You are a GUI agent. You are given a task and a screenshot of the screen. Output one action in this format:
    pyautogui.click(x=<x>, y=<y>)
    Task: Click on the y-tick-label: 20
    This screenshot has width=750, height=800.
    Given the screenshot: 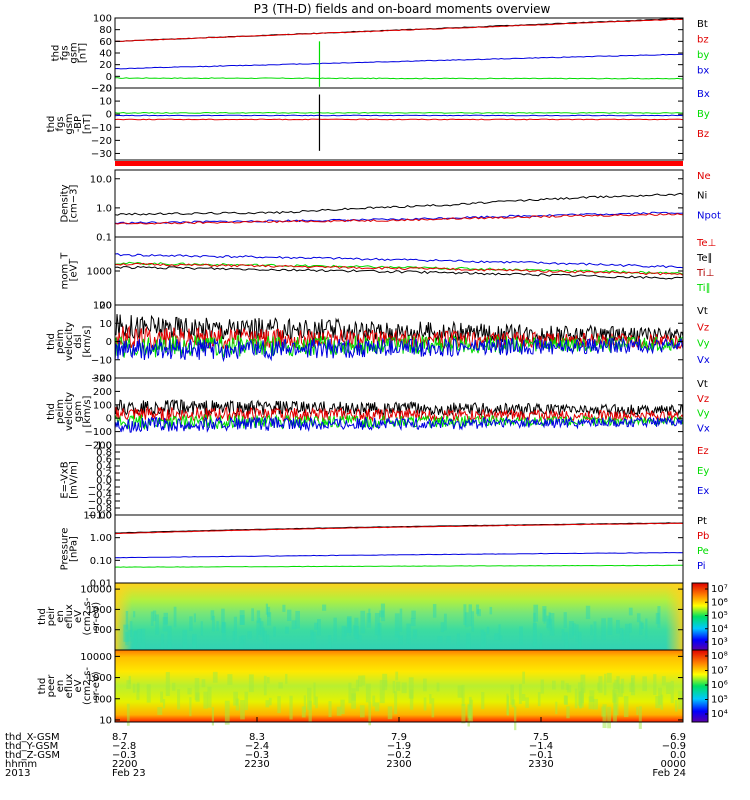 What is the action you would take?
    pyautogui.click(x=105, y=89)
    